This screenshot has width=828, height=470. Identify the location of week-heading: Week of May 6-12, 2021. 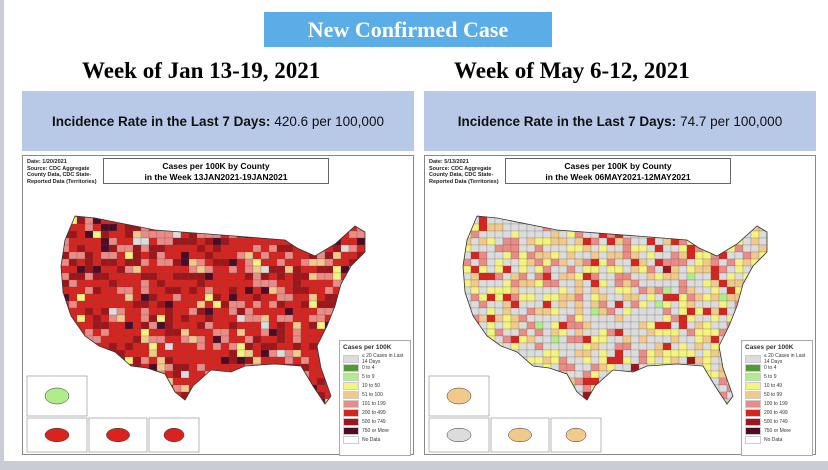
(572, 70).